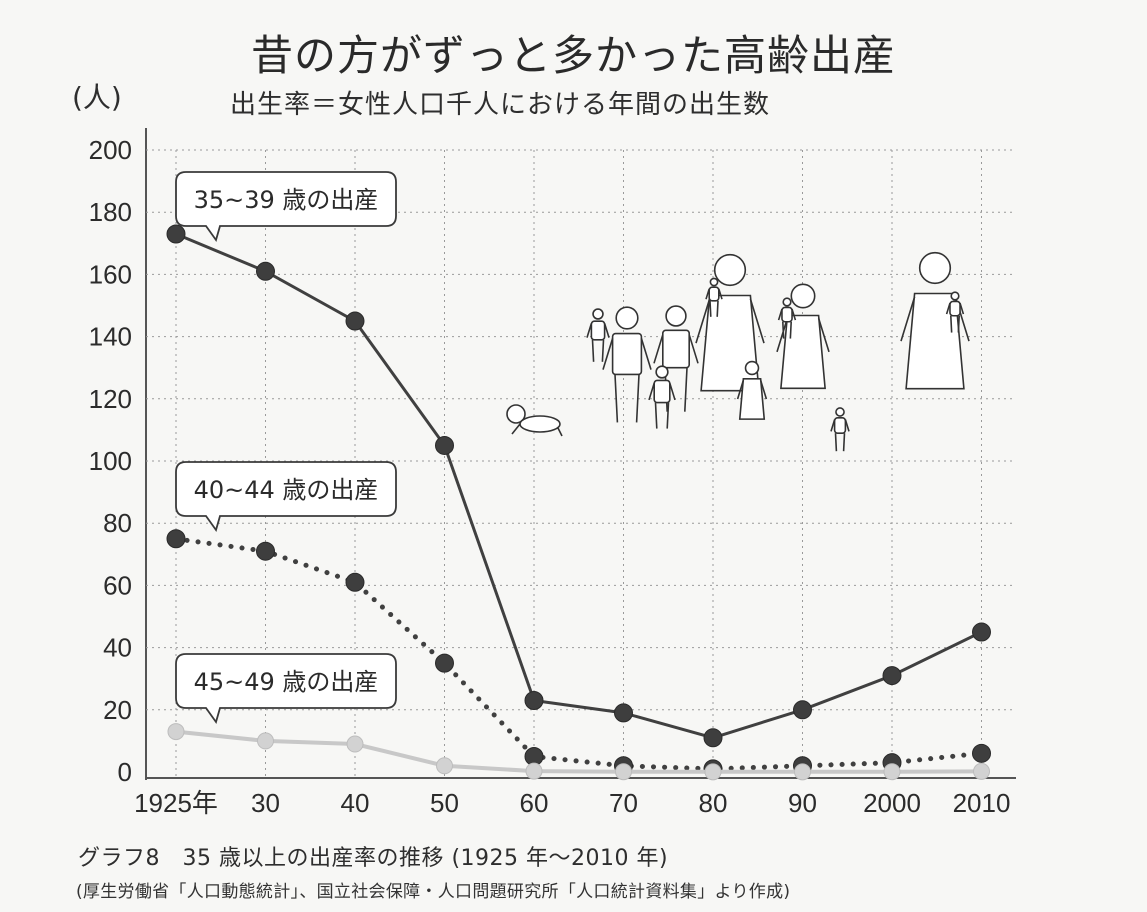  I want to click on crawling-baby, so click(534, 420).